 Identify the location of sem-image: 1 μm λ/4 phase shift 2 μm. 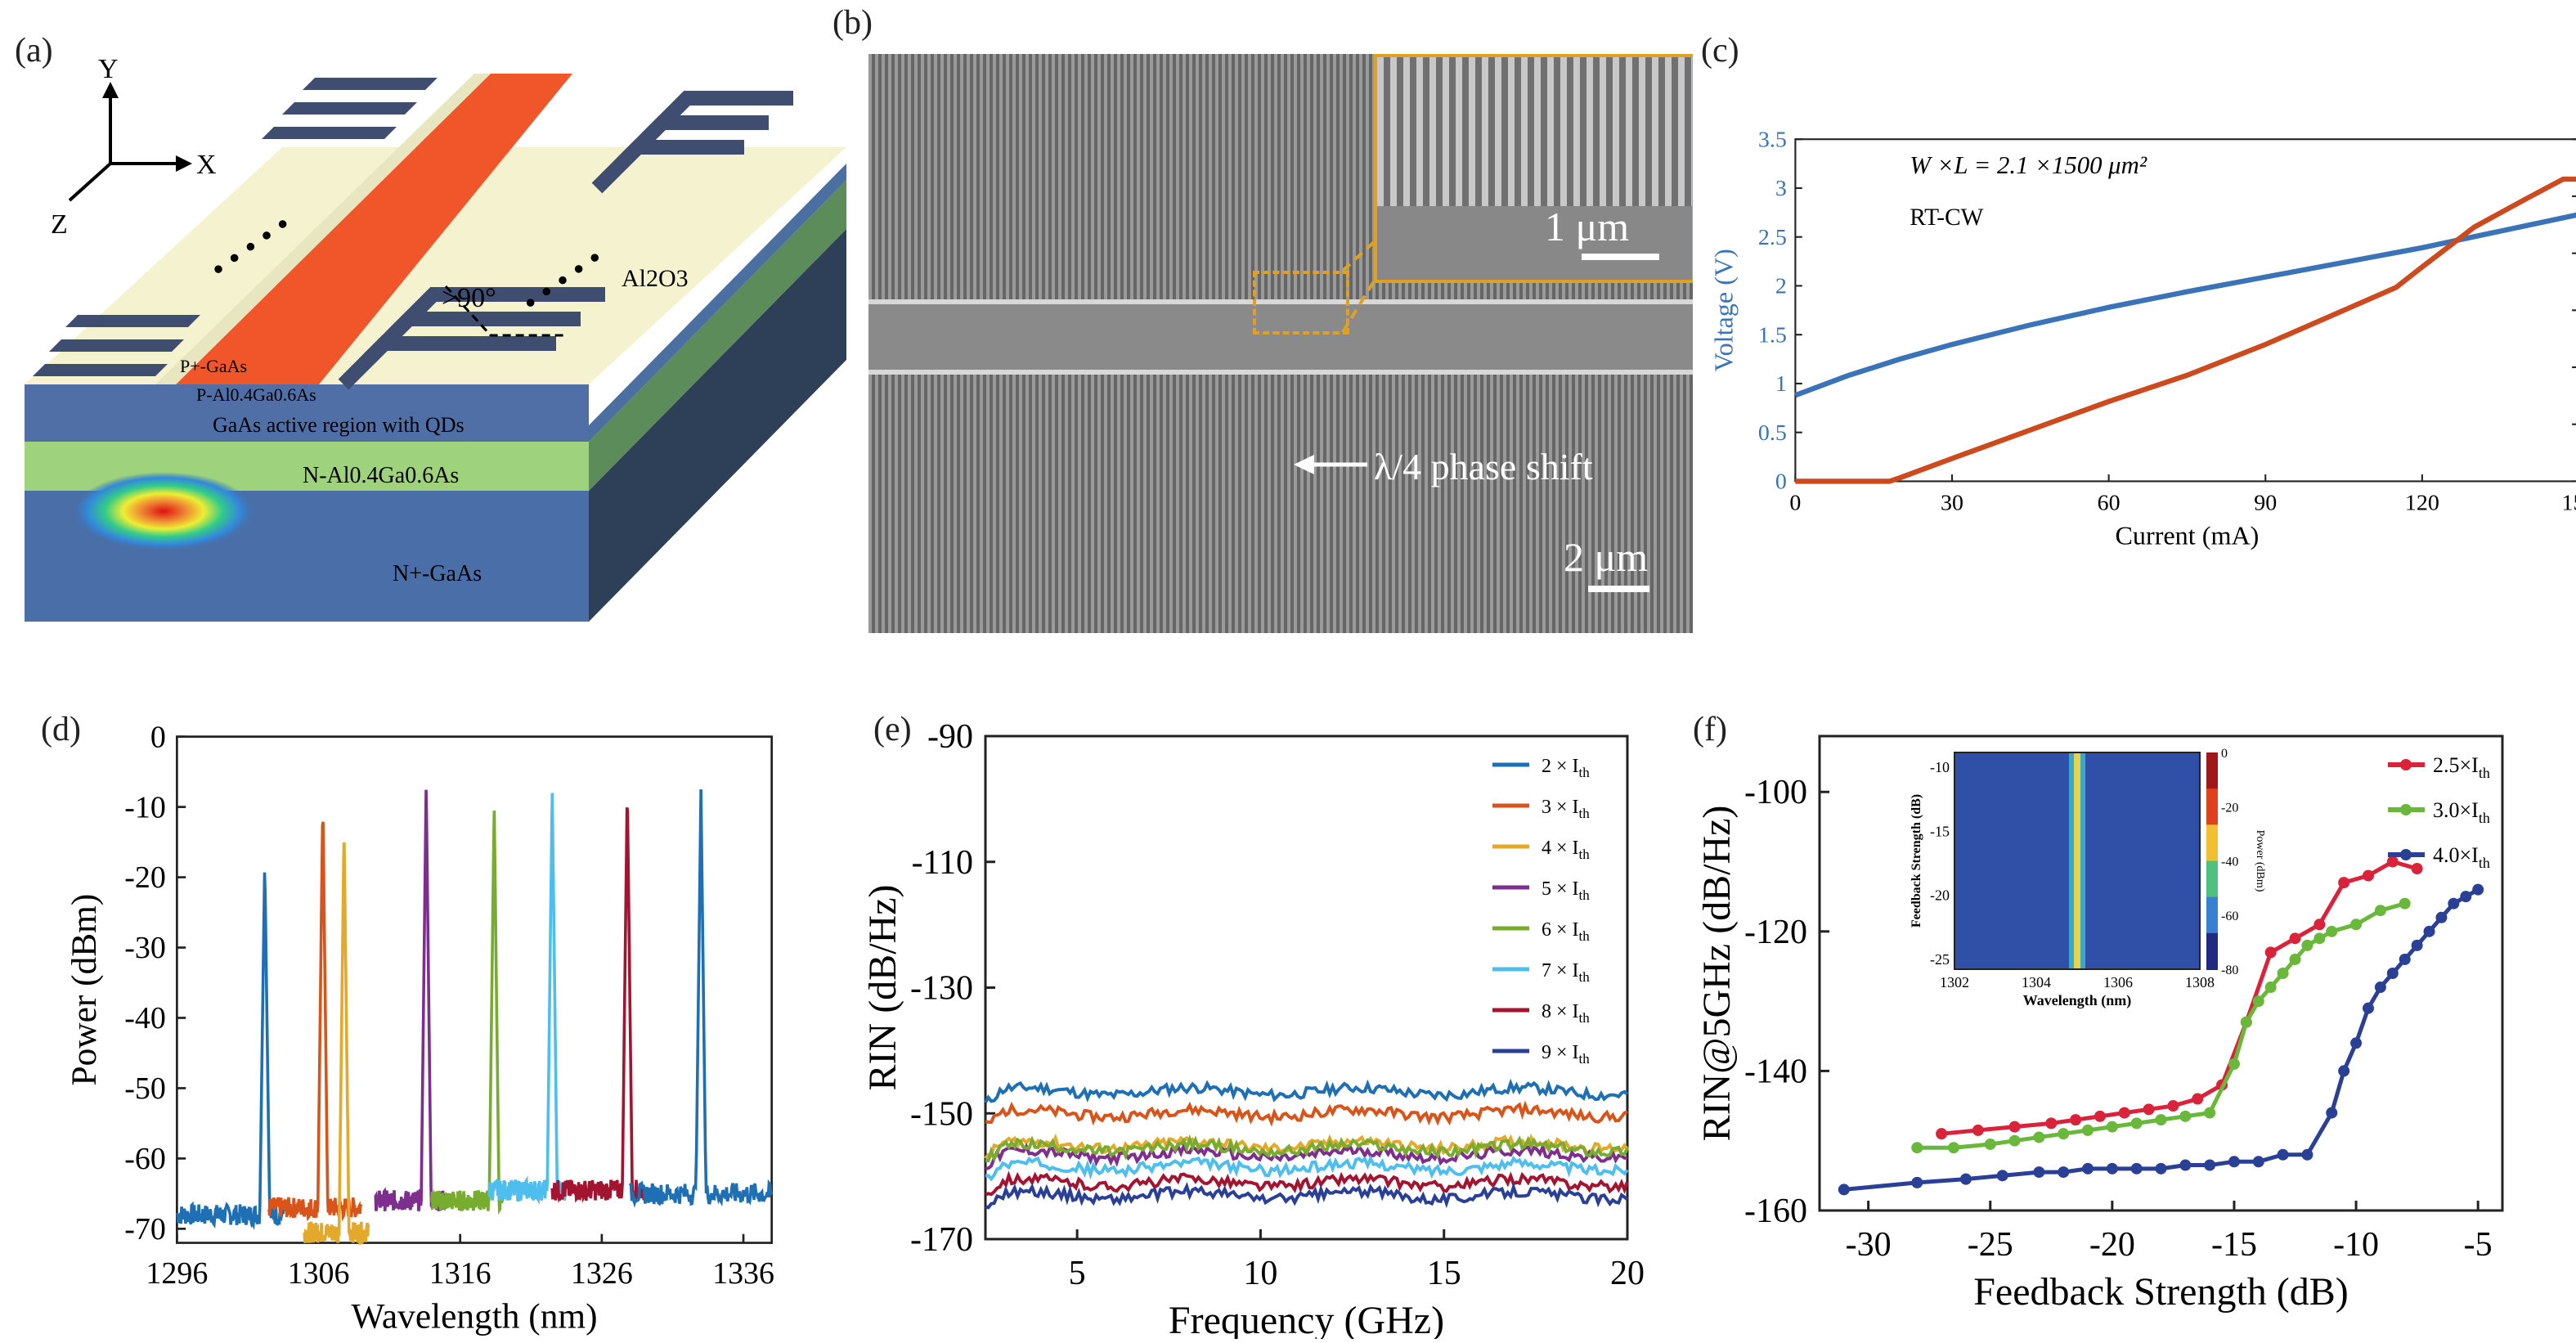
(1280, 343).